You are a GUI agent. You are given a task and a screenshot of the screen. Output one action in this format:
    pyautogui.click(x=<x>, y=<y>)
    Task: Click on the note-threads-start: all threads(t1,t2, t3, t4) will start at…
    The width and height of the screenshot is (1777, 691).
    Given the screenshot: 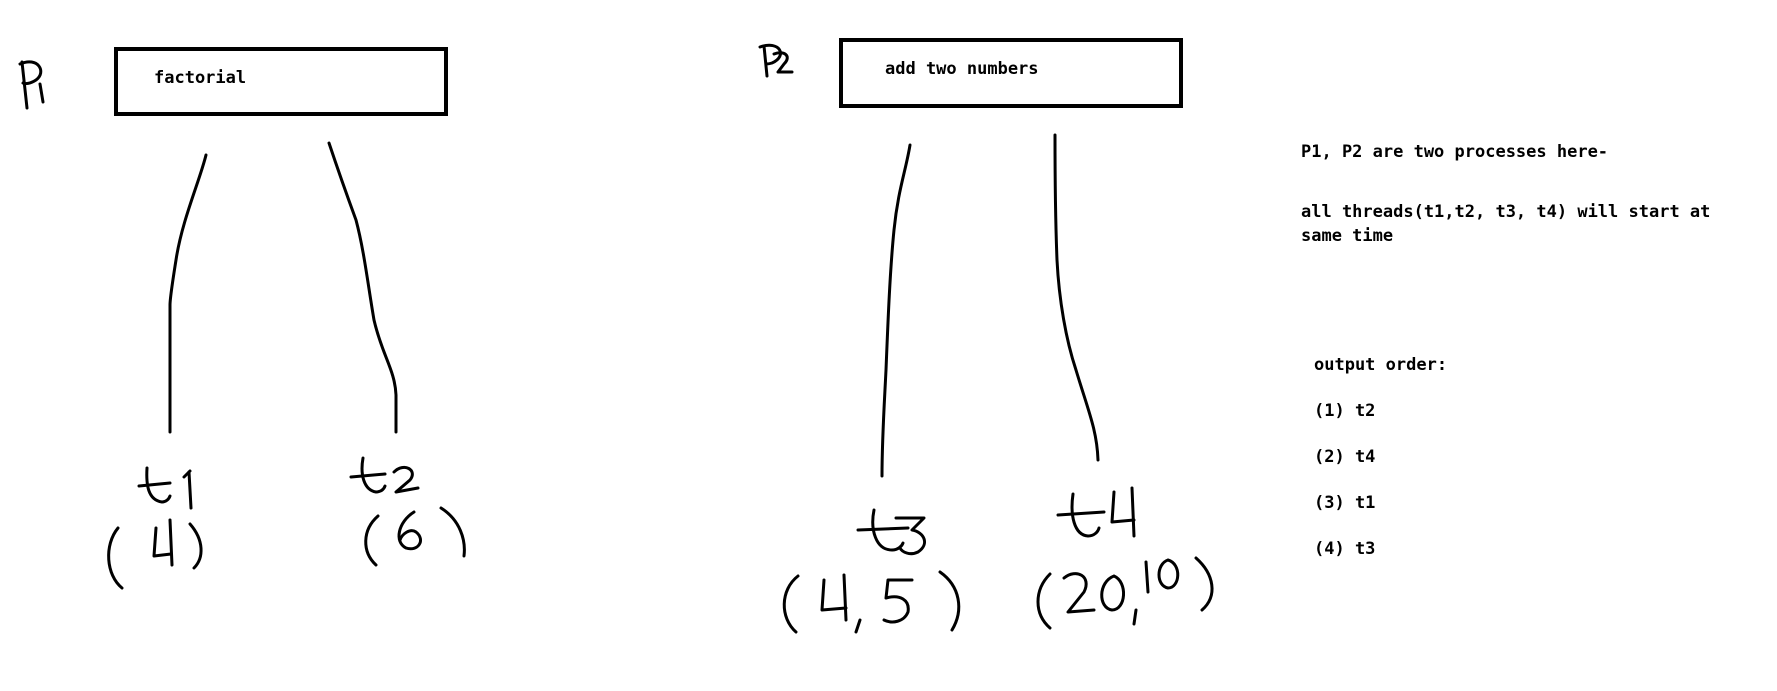 What is the action you would take?
    pyautogui.click(x=1506, y=224)
    